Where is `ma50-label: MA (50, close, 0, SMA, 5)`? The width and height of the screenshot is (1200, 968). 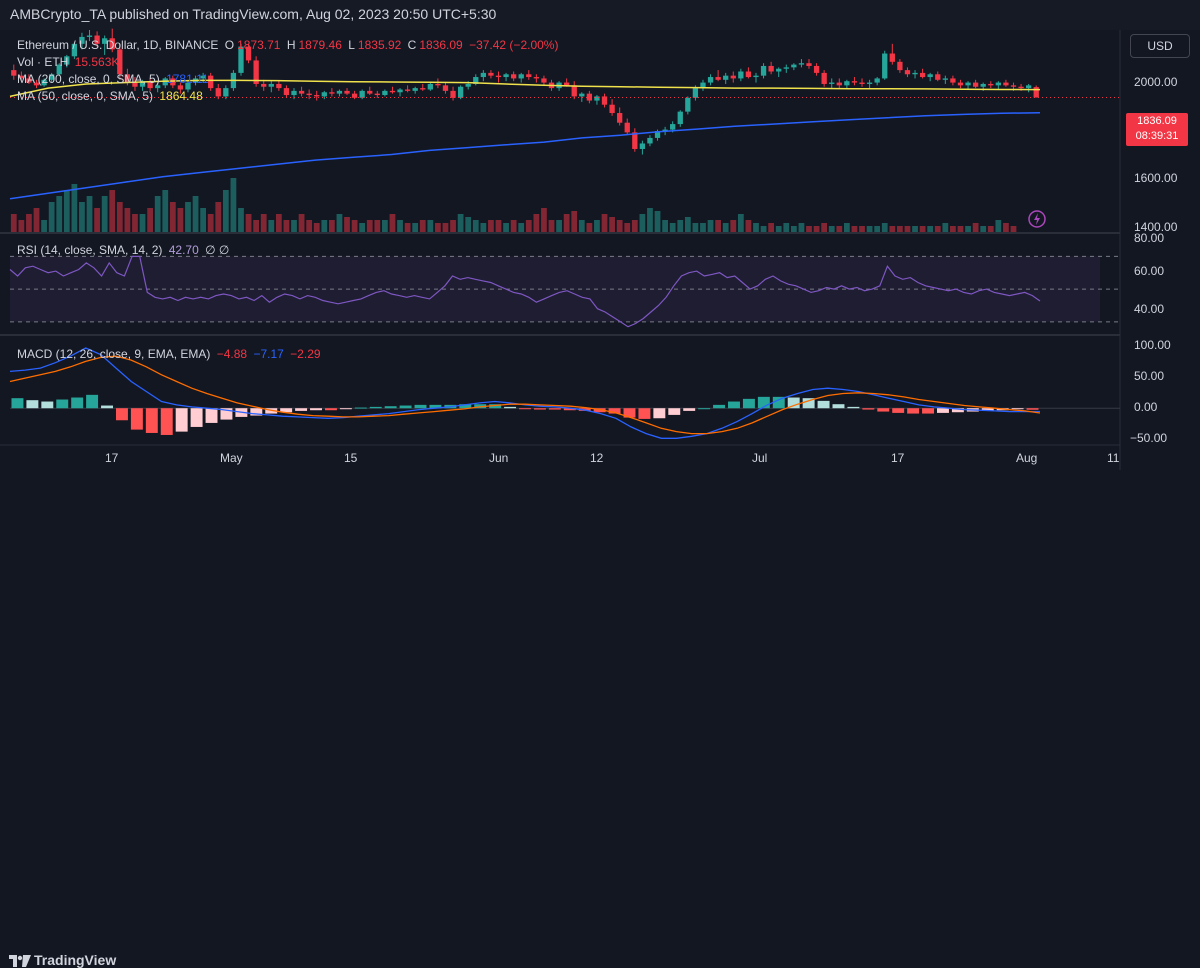
ma50-label: MA (50, close, 0, SMA, 5) is located at coordinates (85, 96).